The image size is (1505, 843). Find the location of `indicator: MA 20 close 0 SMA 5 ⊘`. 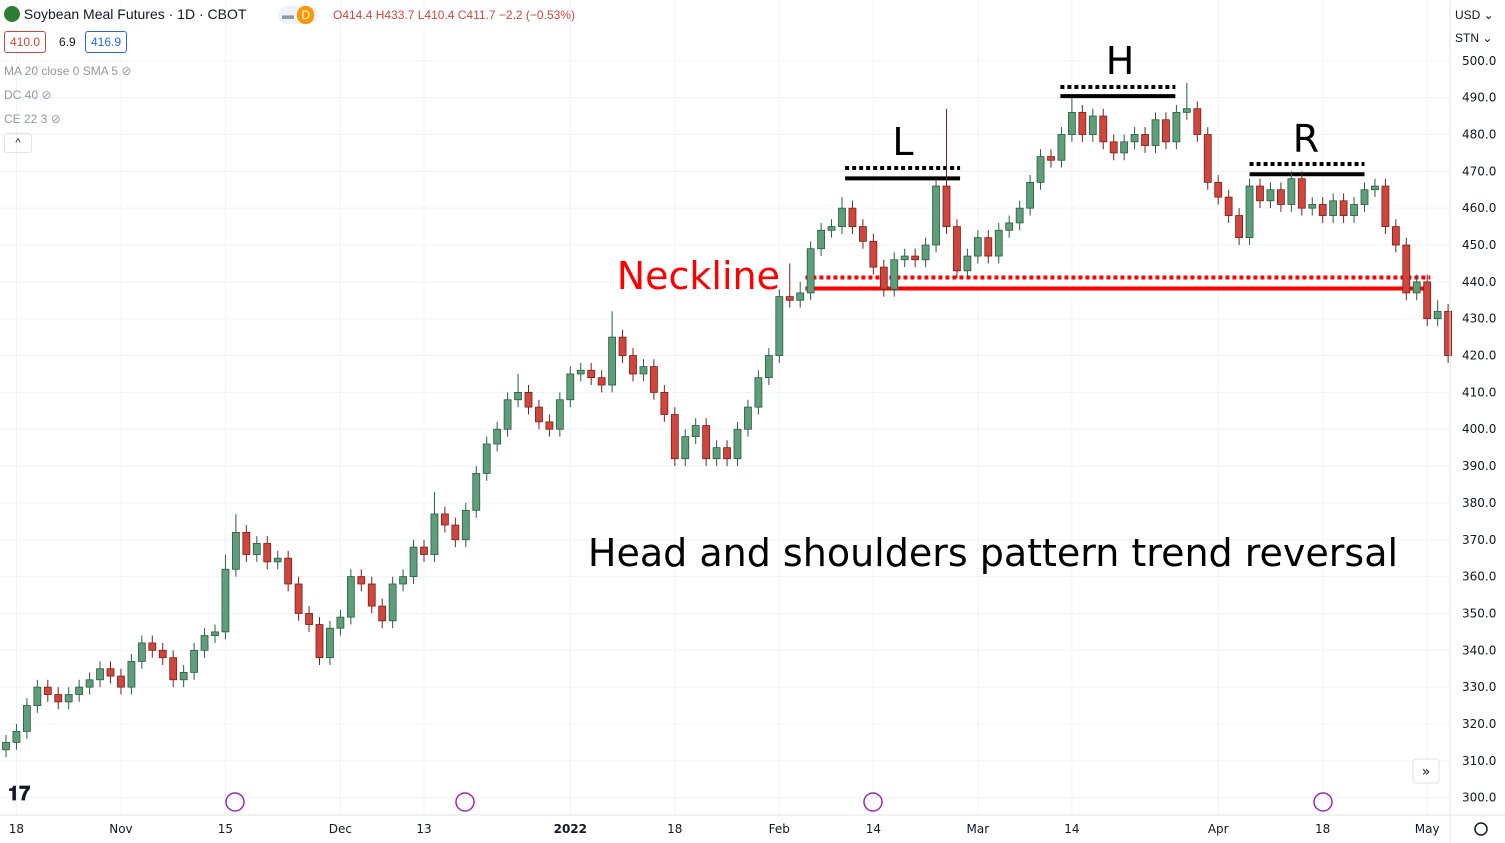

indicator: MA 20 close 0 SMA 5 ⊘ is located at coordinates (67, 71).